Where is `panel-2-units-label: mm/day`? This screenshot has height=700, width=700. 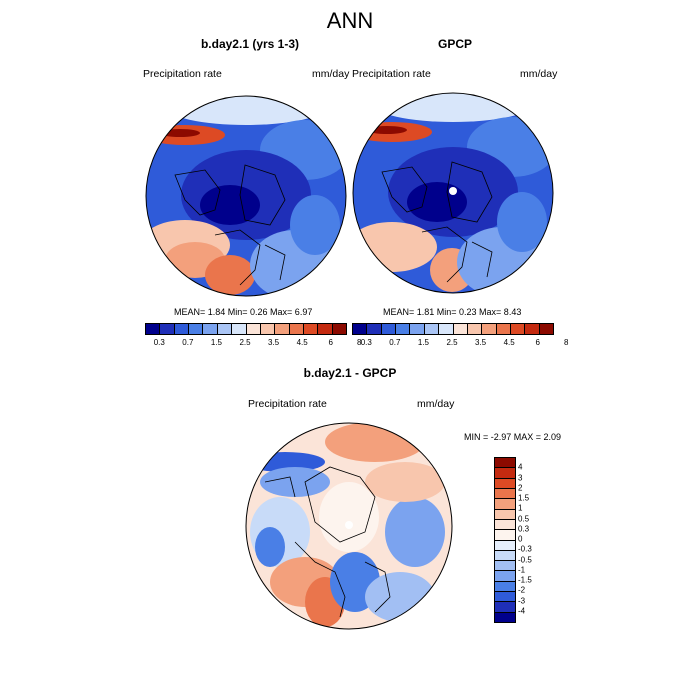 panel-2-units-label: mm/day is located at coordinates (539, 74).